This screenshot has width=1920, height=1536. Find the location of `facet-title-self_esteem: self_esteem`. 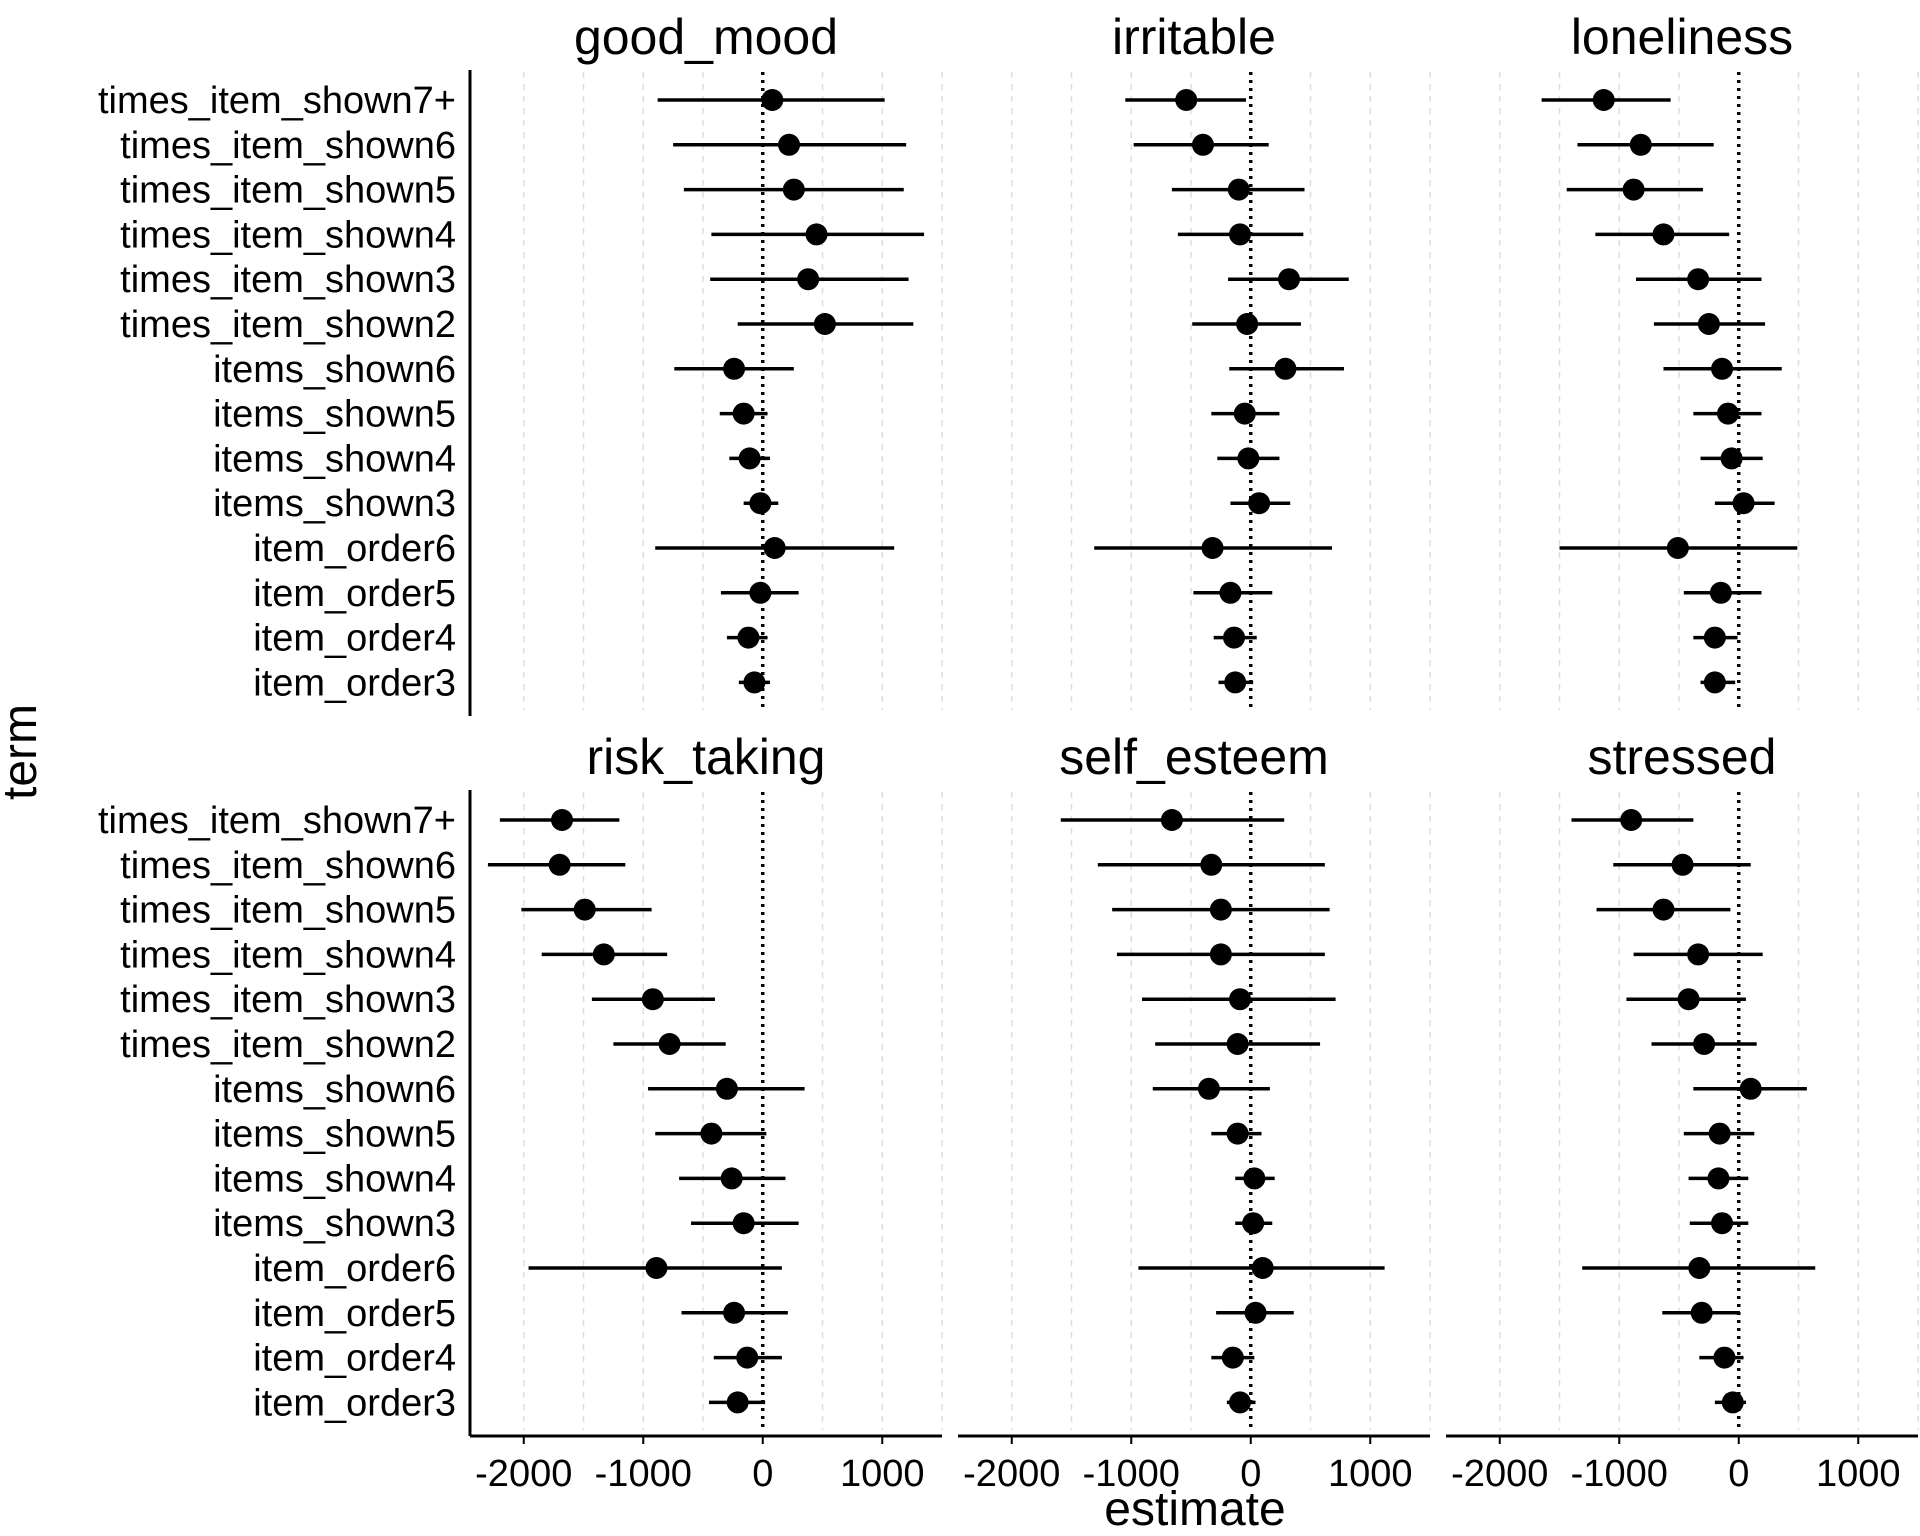

facet-title-self_esteem: self_esteem is located at coordinates (1194, 757).